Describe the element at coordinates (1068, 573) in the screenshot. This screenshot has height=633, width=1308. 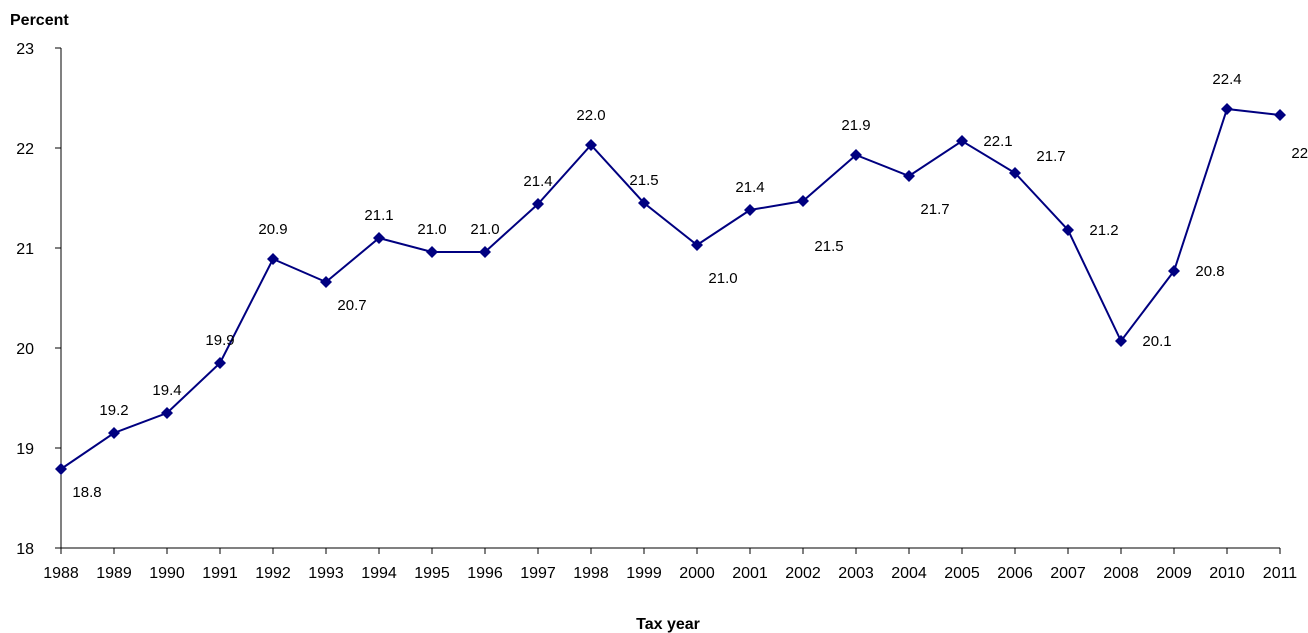
I see `x-tick-label: 2007` at that location.